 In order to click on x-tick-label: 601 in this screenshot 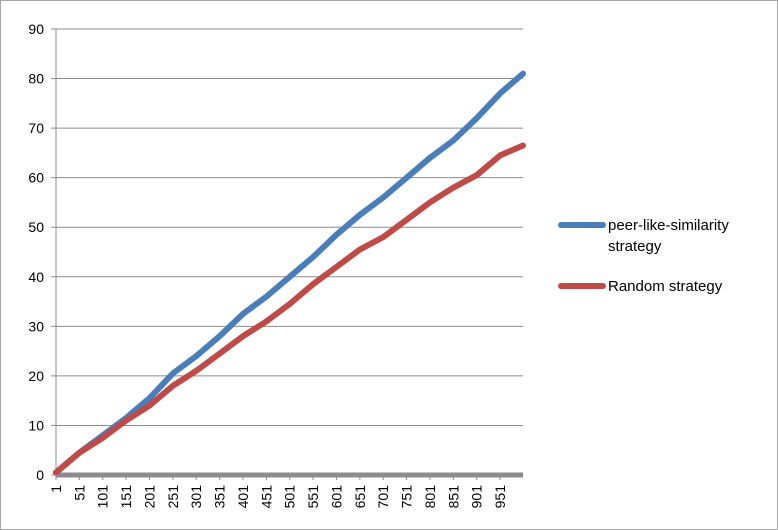, I will do `click(336, 497)`.